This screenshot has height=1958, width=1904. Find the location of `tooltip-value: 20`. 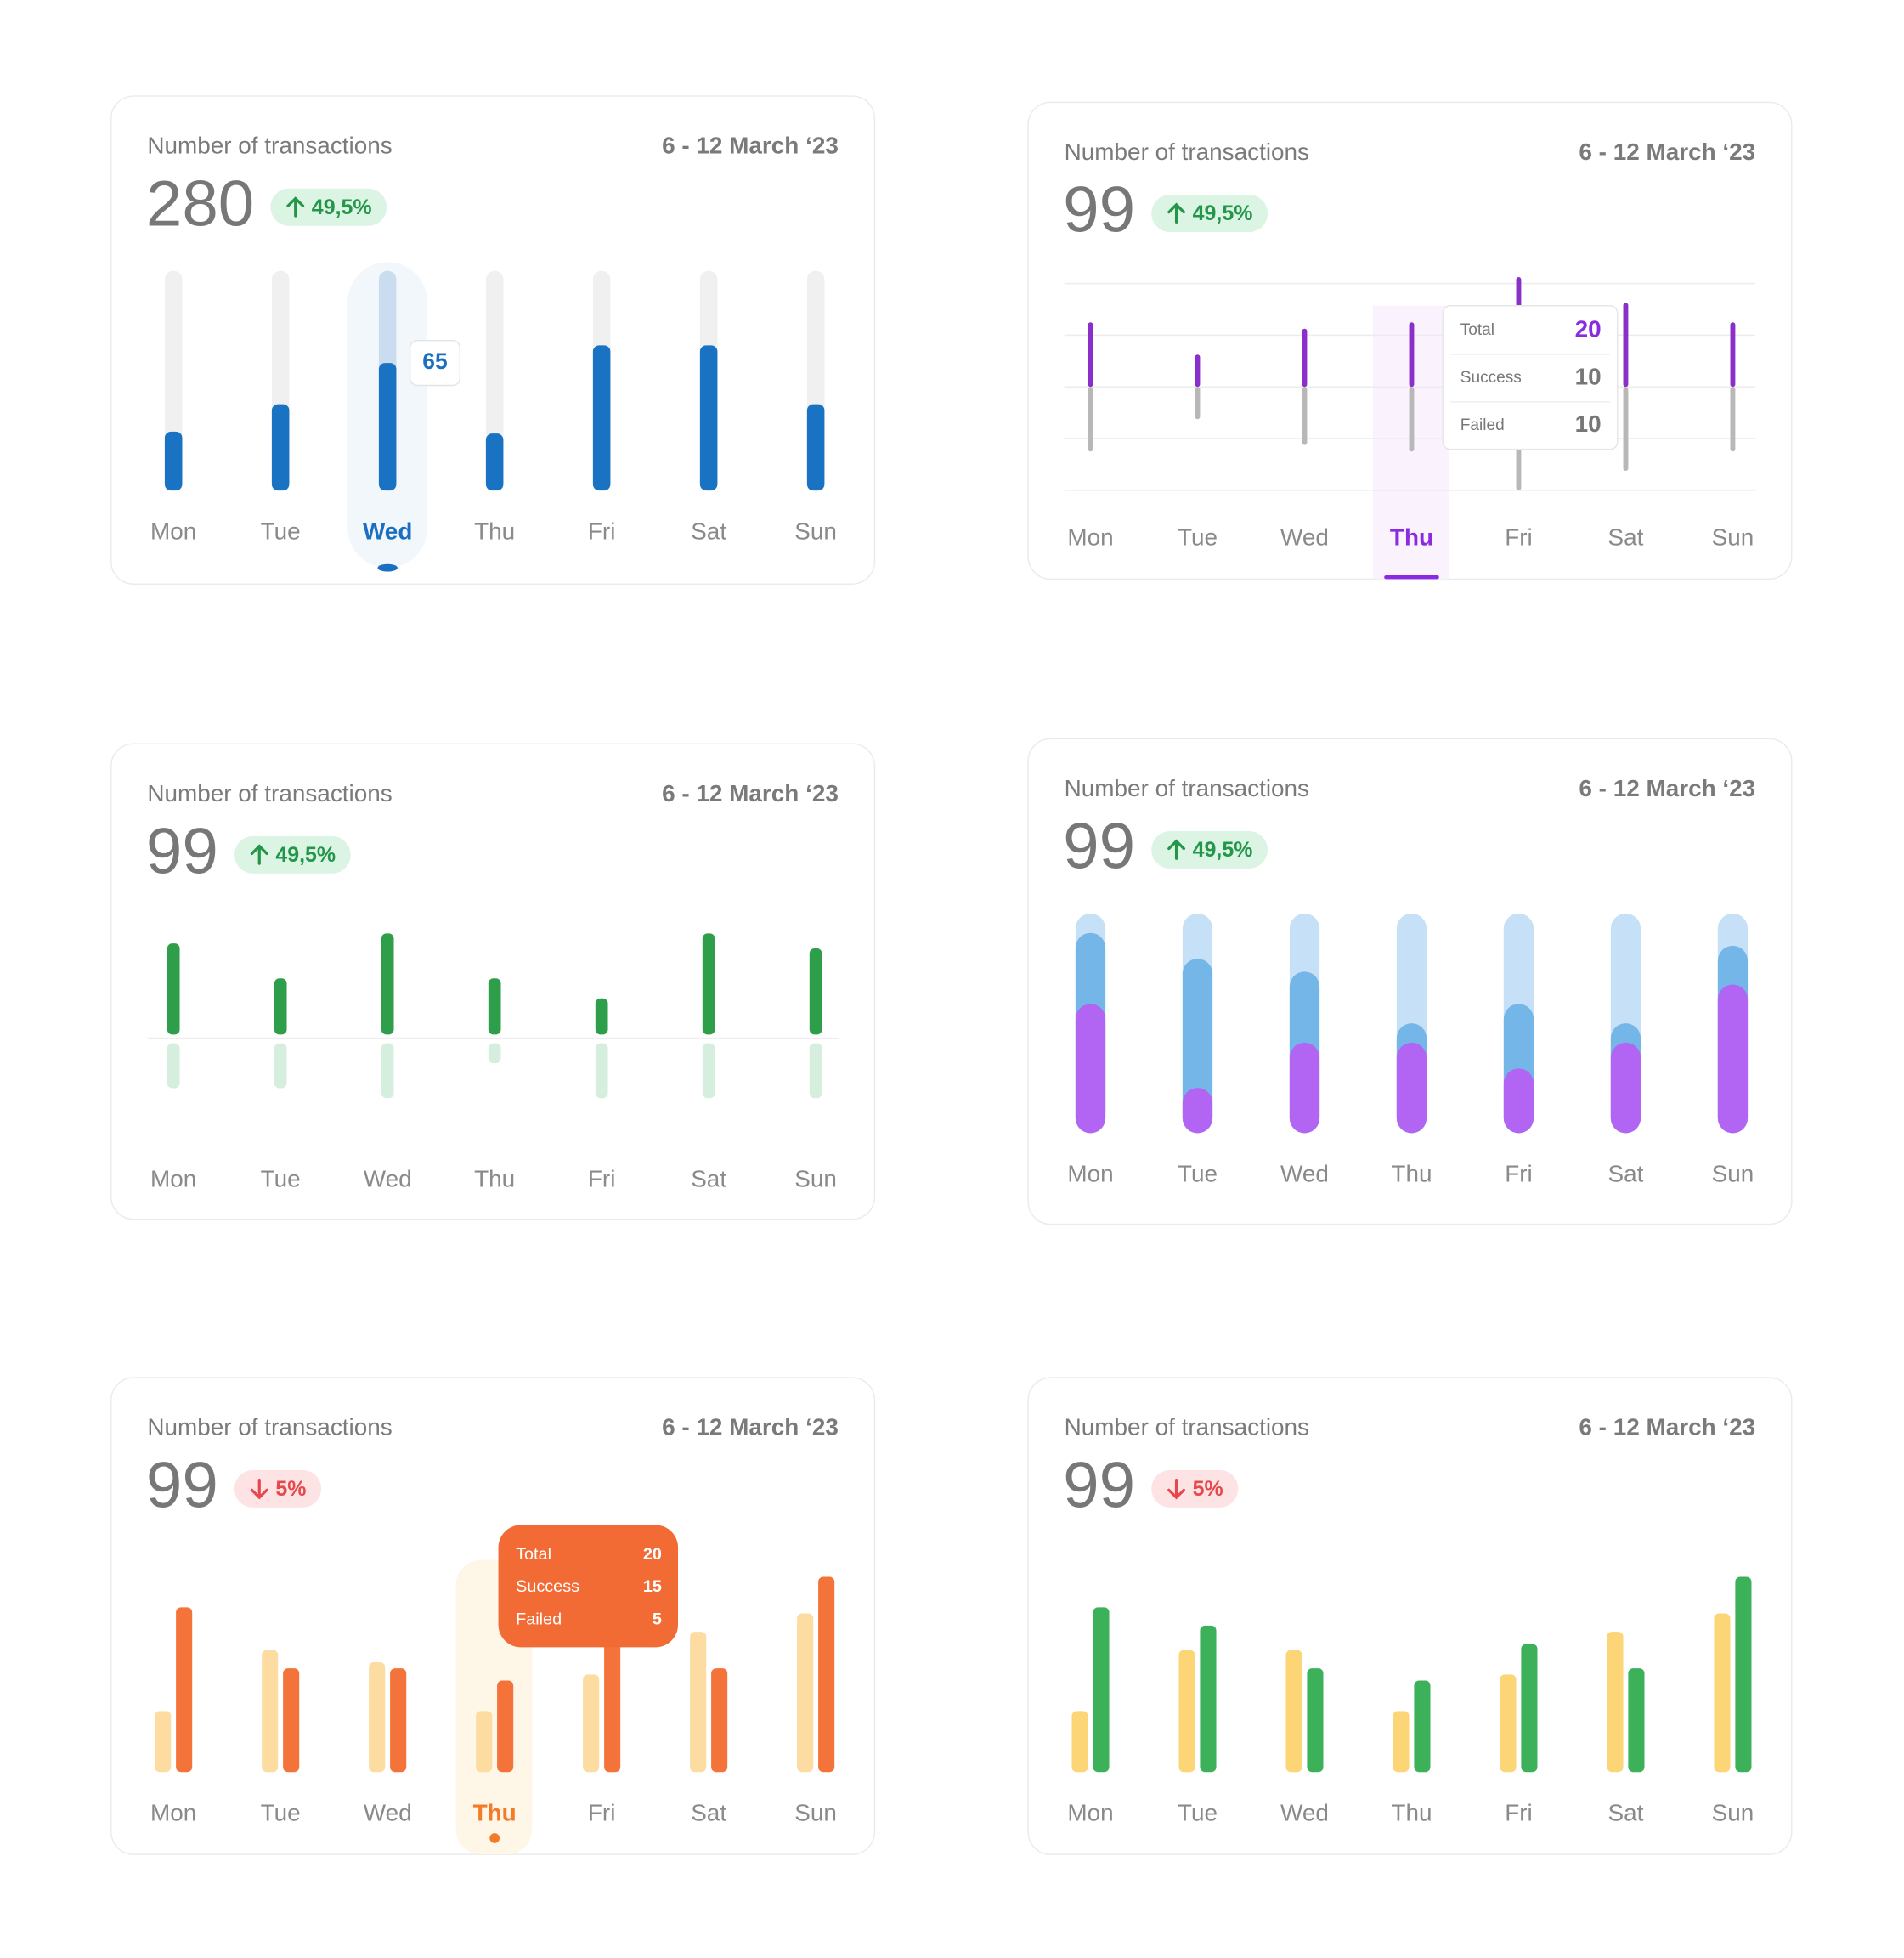

tooltip-value: 20 is located at coordinates (1588, 329).